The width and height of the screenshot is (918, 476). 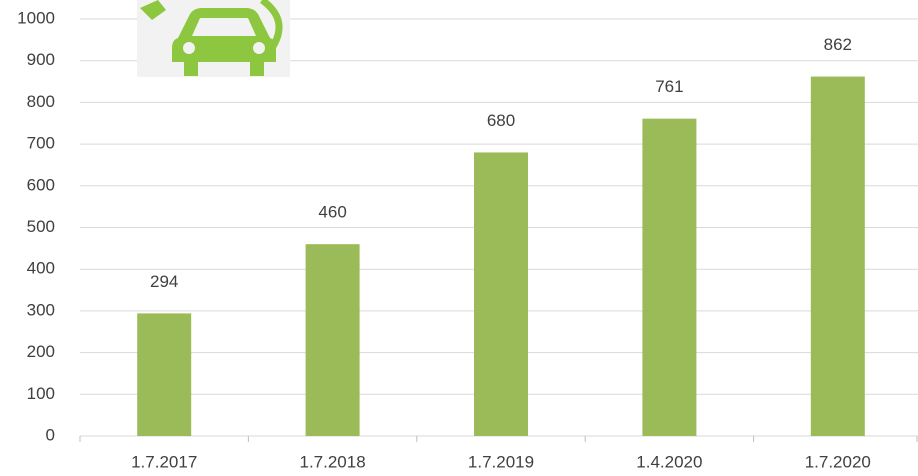 What do you see at coordinates (41, 268) in the screenshot?
I see `y-tick-label: 400` at bounding box center [41, 268].